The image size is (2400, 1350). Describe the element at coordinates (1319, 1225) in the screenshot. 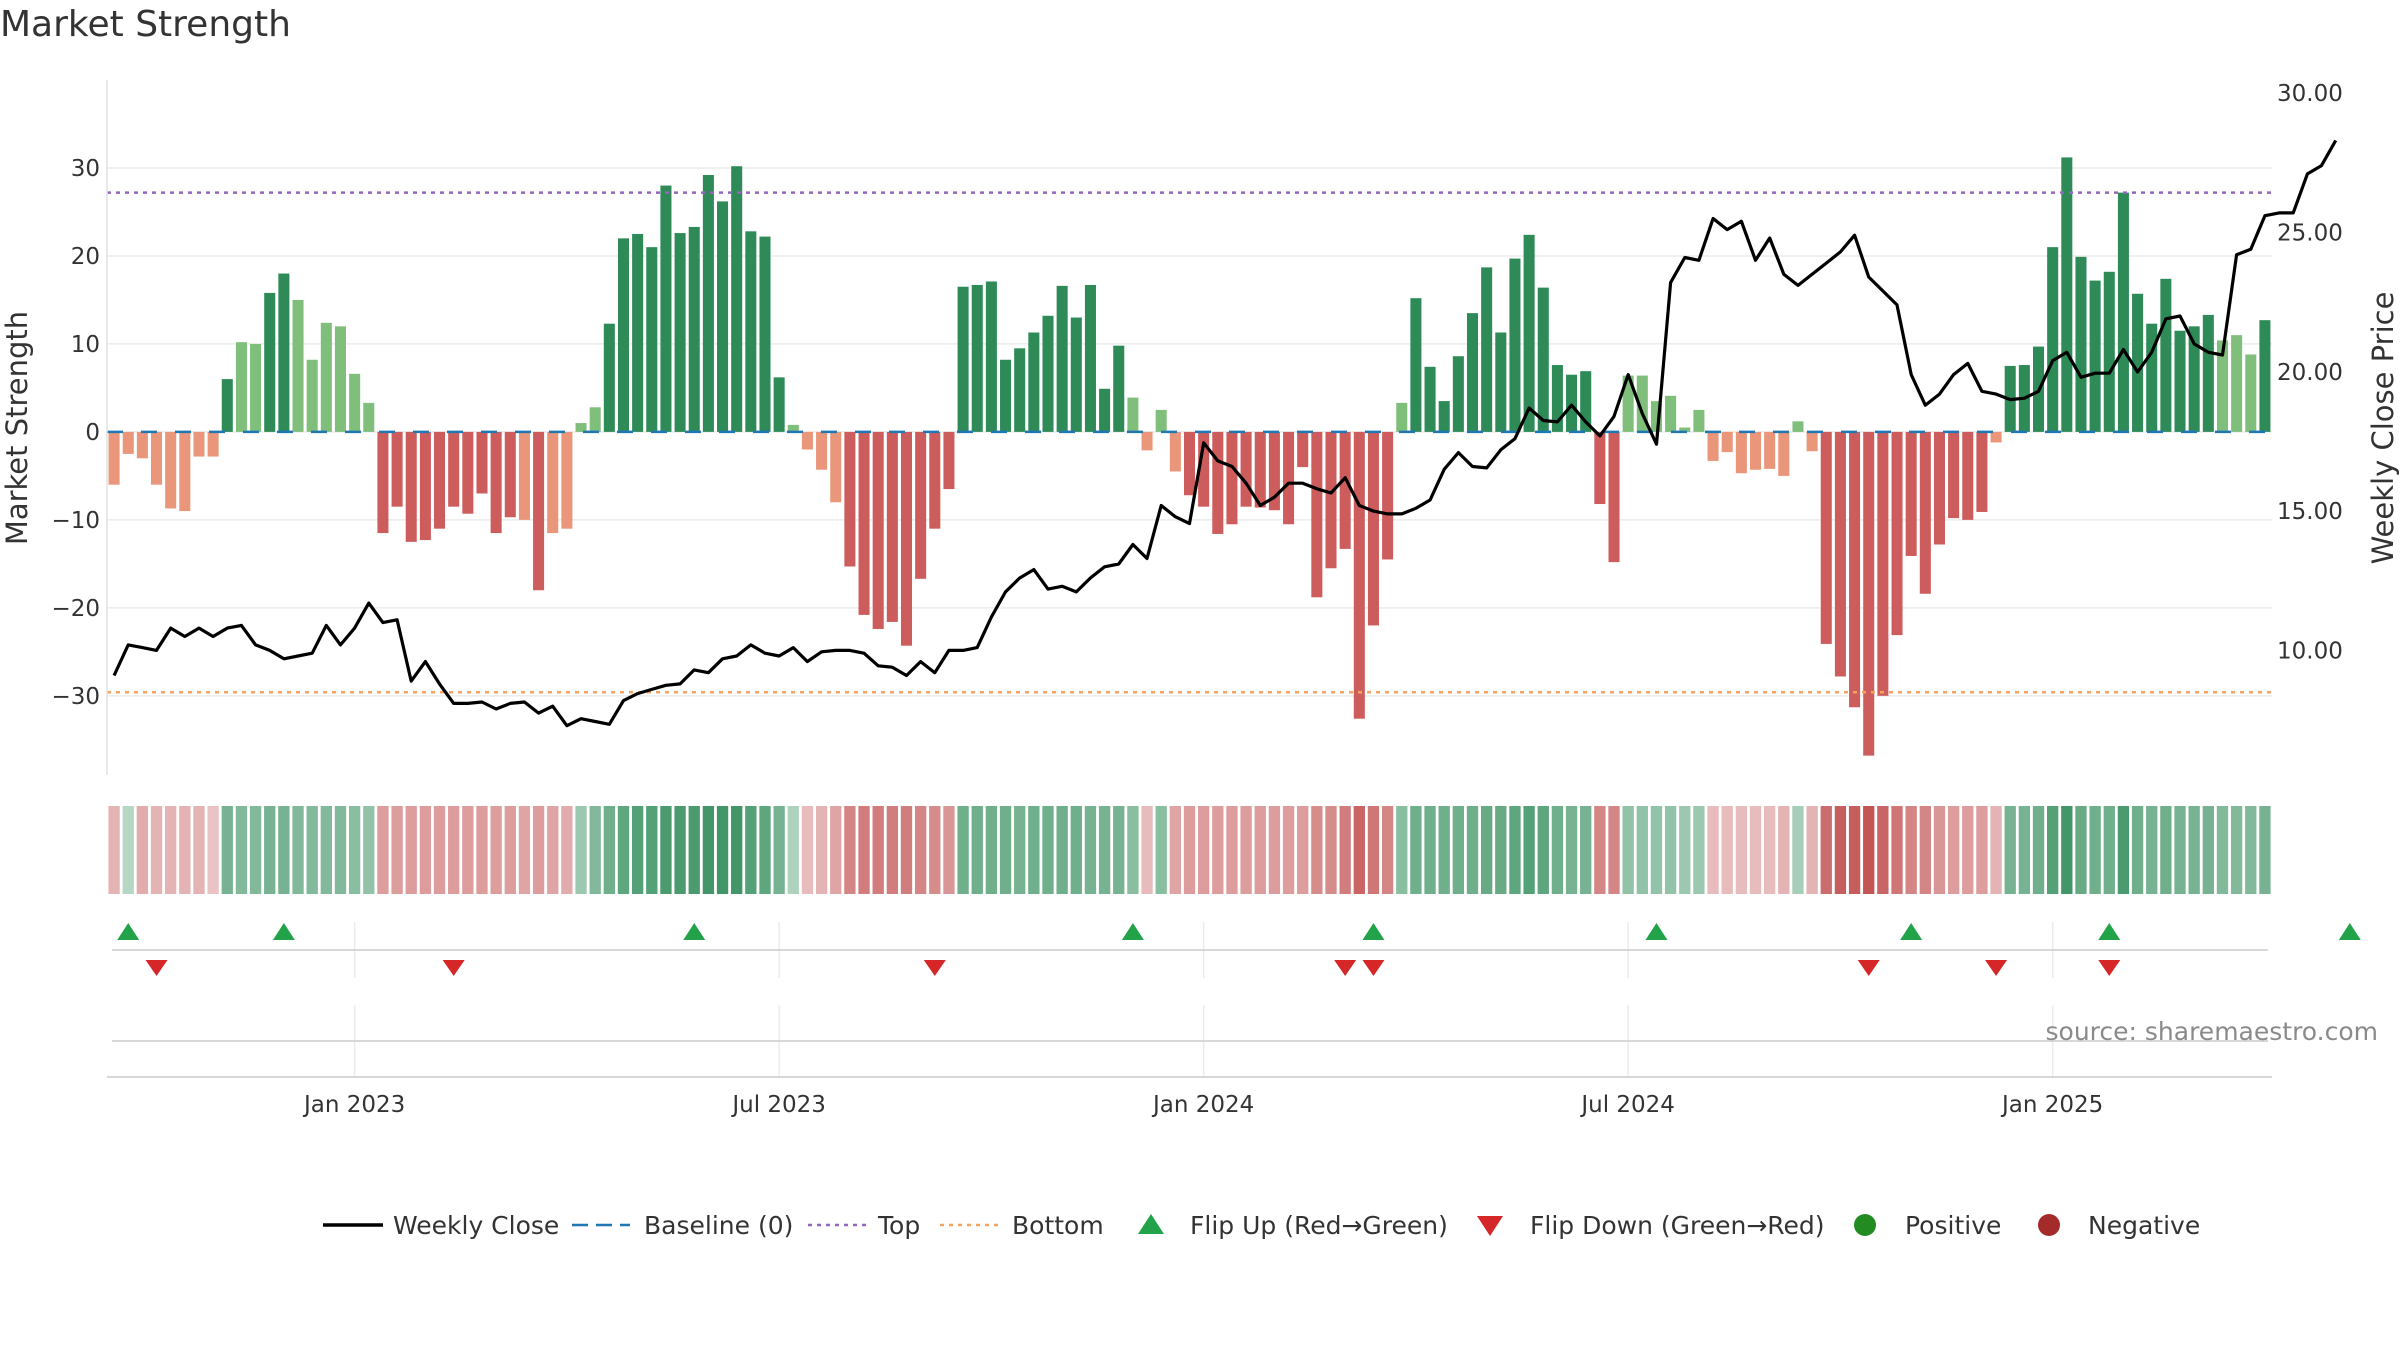

I see `legend-flip-up: Flip Up (Red→Green)` at that location.